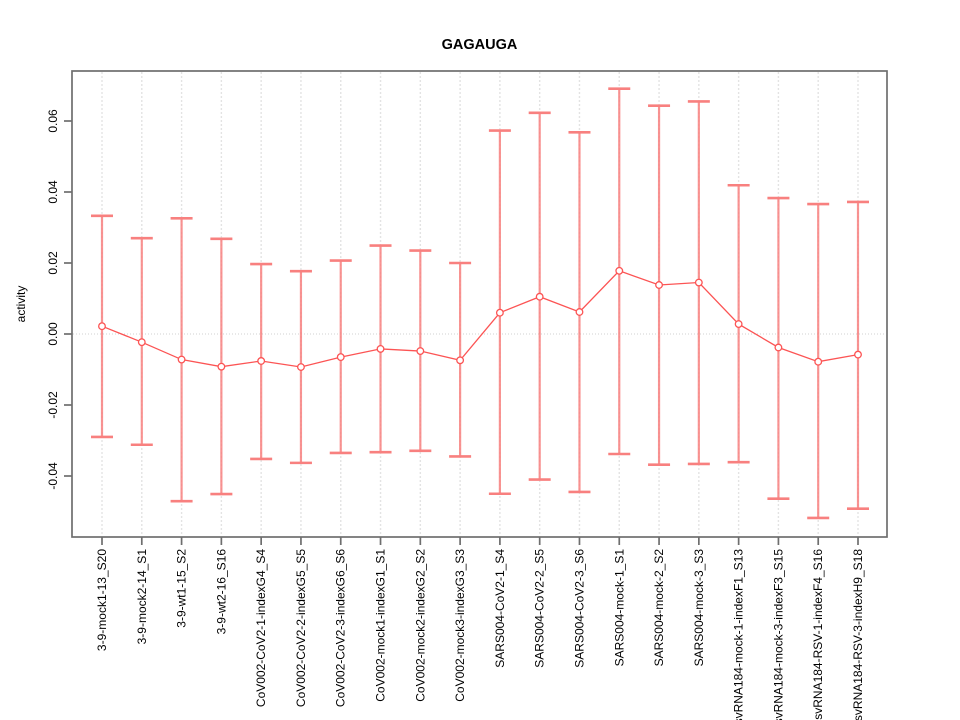  Describe the element at coordinates (540, 608) in the screenshot. I see `x-tick-label: SARS004-CoV2-2_S5` at that location.